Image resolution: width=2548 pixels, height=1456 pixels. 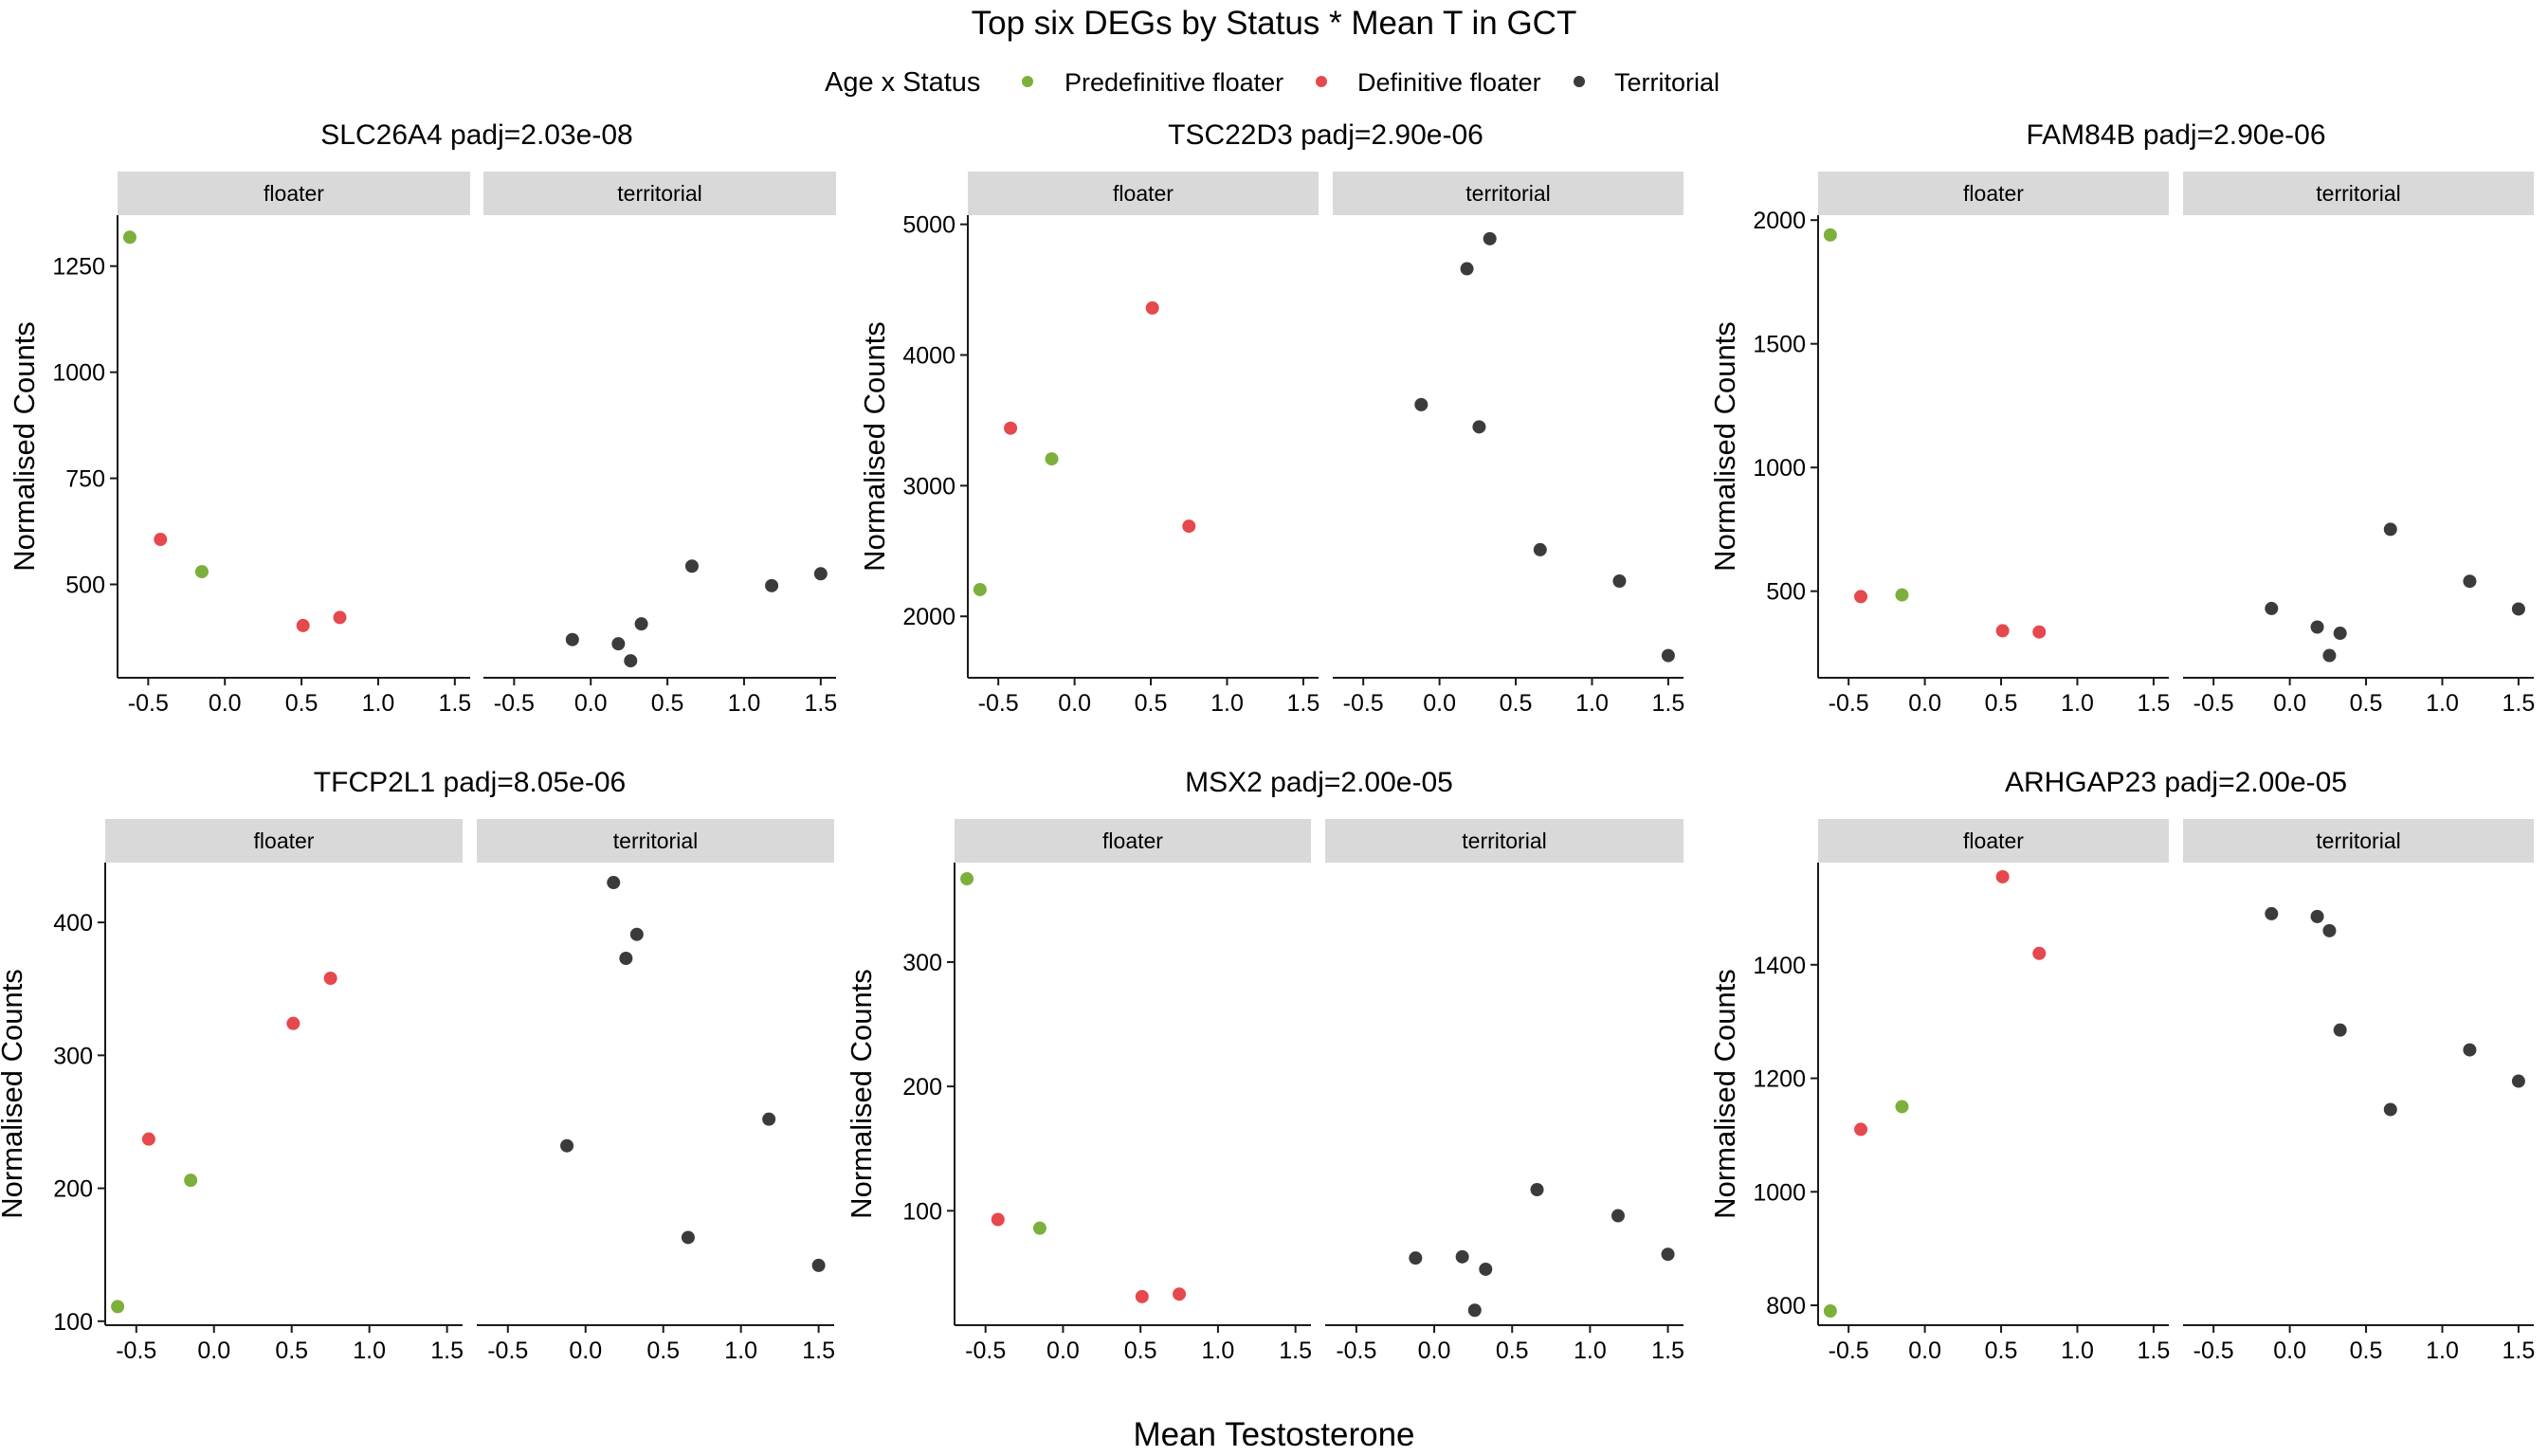 I want to click on y-tick-label: 2000, so click(x=929, y=617).